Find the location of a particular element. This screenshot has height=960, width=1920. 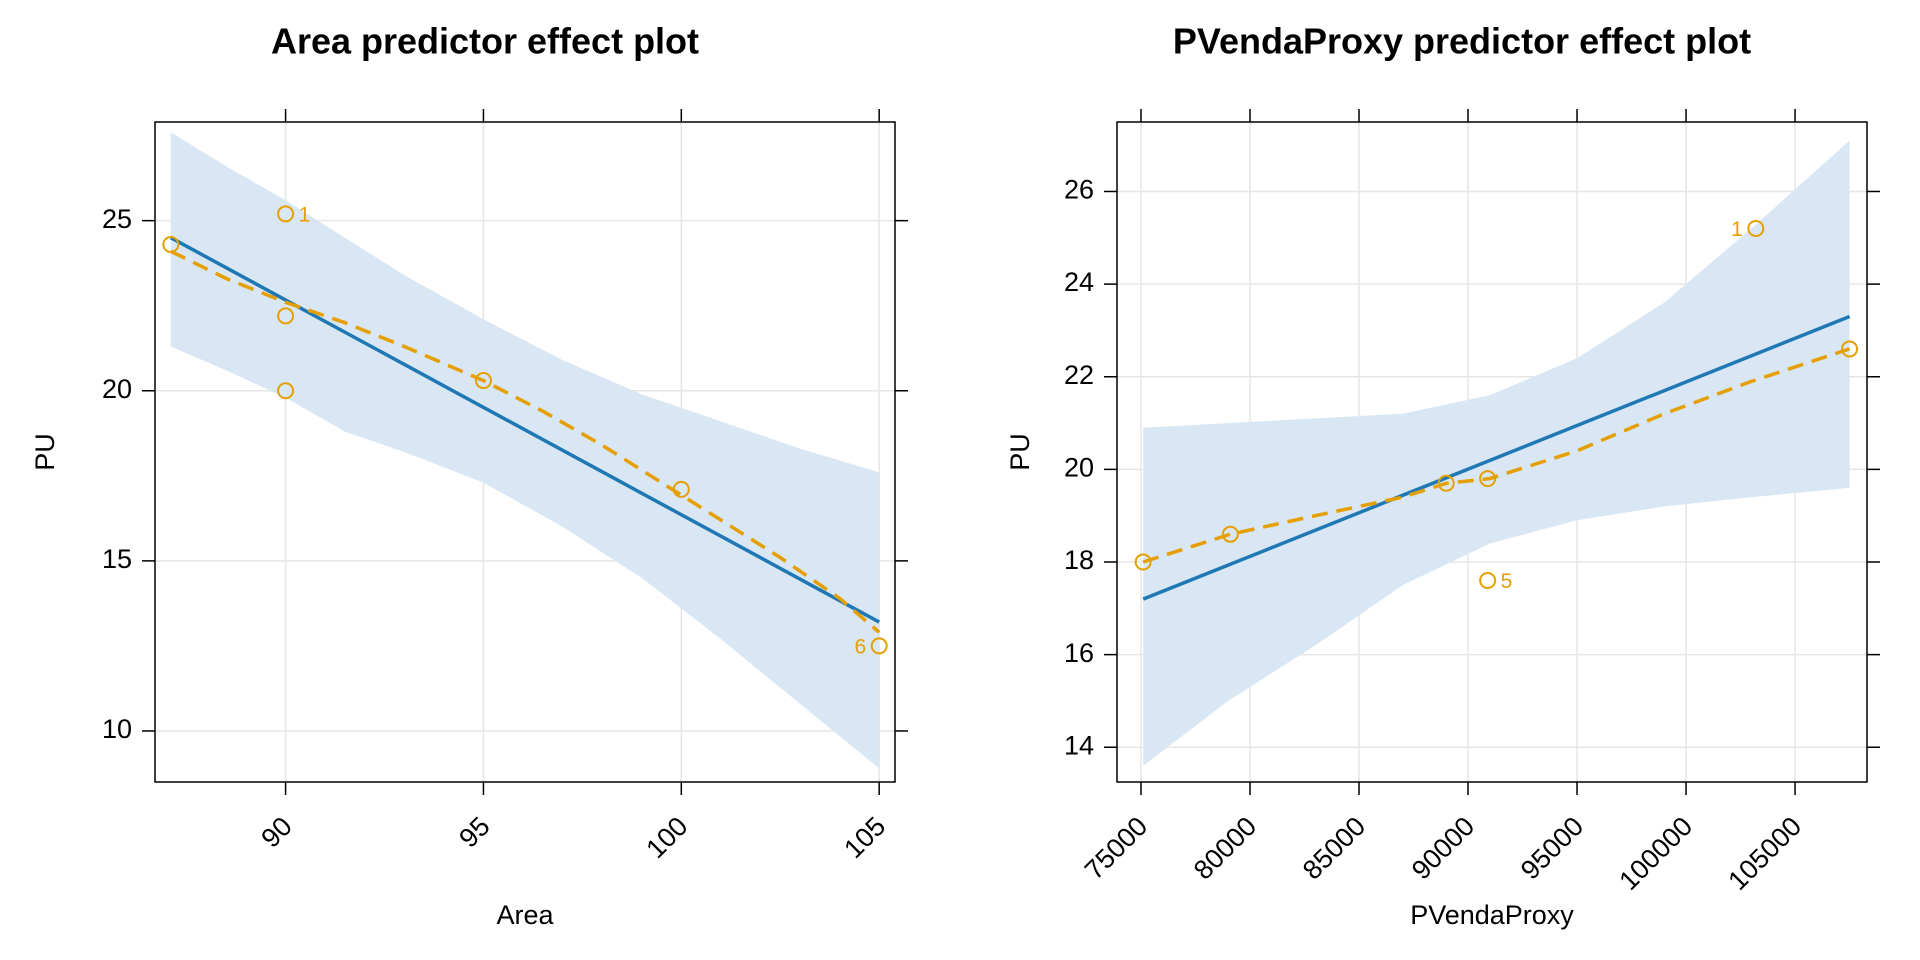

point-label: 5 is located at coordinates (1507, 581).